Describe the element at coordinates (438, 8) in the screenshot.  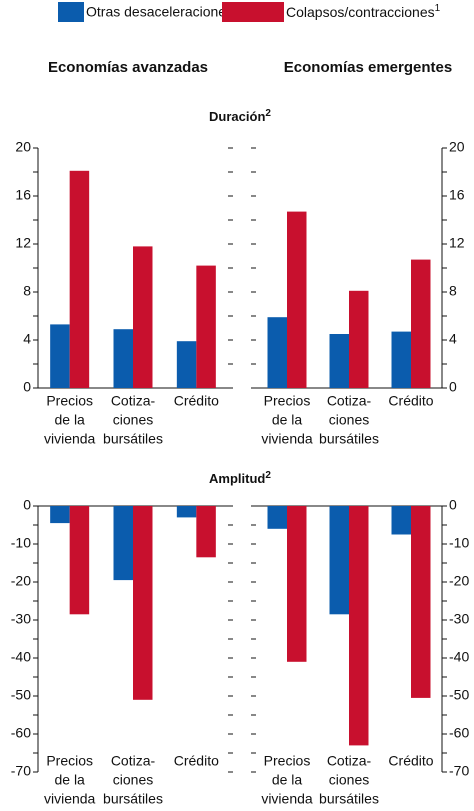
I see `footnote-mark: 1` at that location.